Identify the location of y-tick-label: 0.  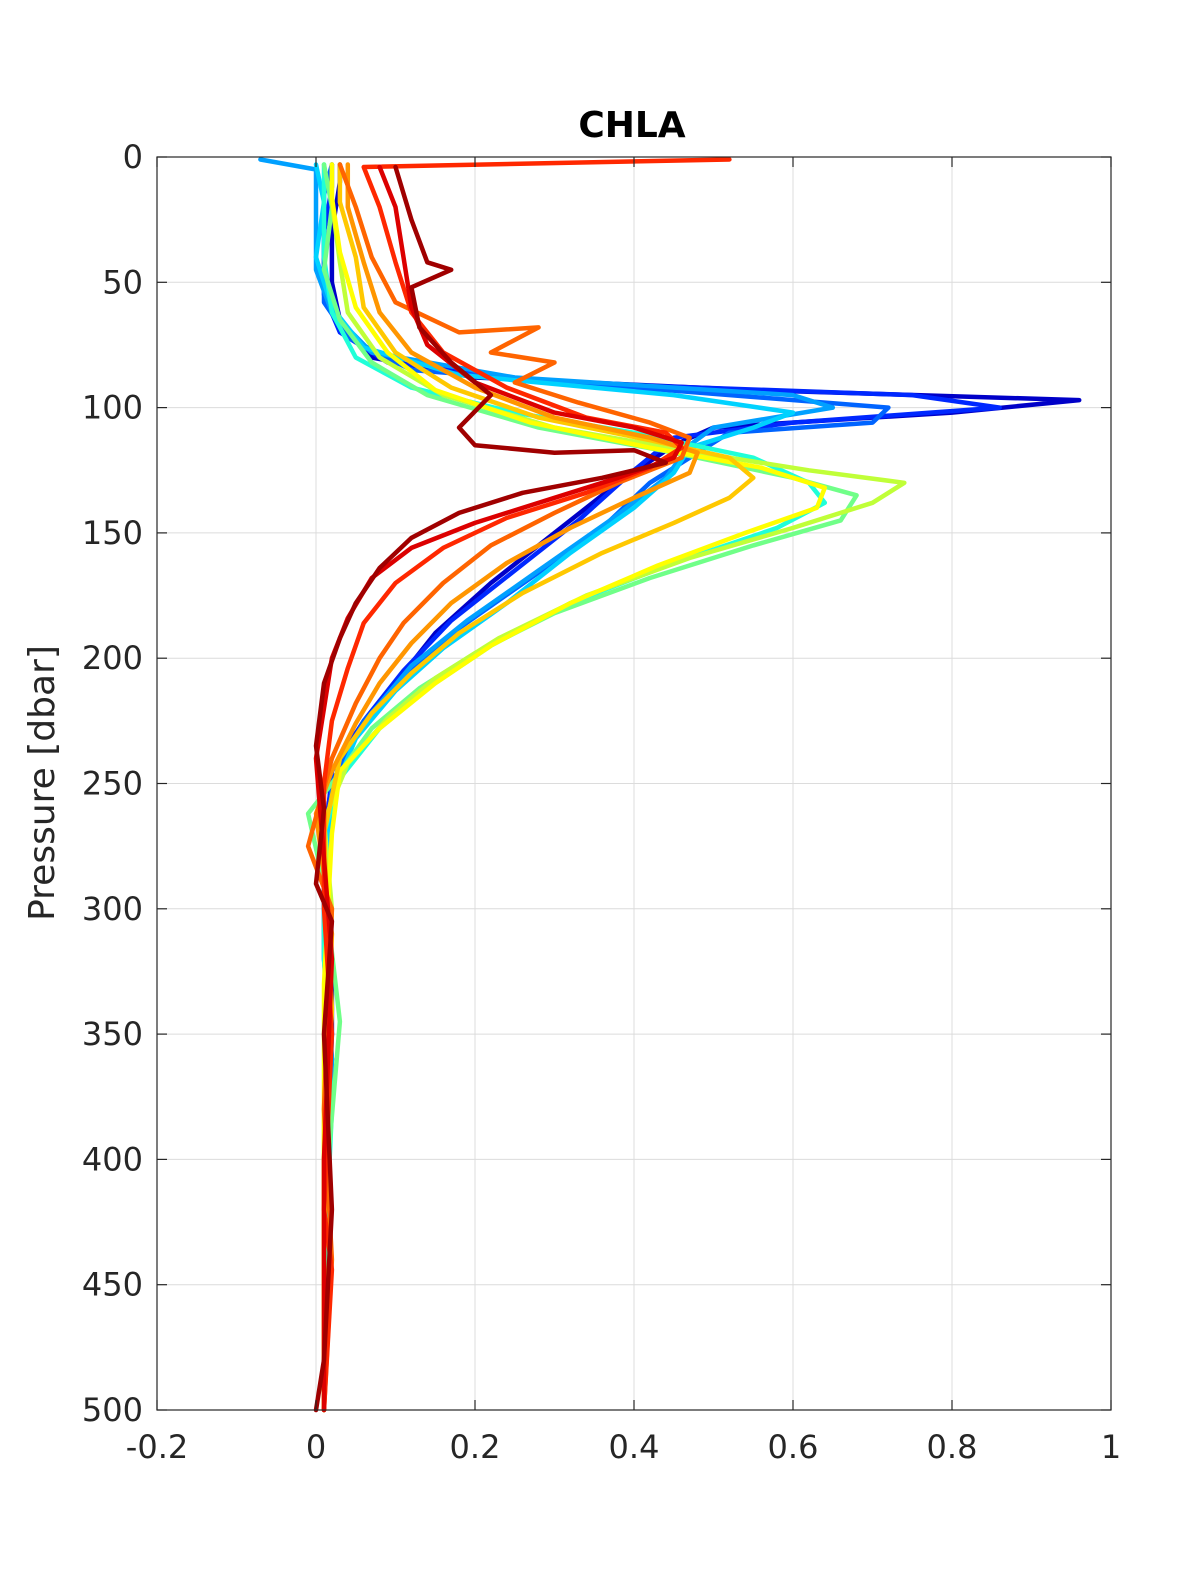
(133, 157).